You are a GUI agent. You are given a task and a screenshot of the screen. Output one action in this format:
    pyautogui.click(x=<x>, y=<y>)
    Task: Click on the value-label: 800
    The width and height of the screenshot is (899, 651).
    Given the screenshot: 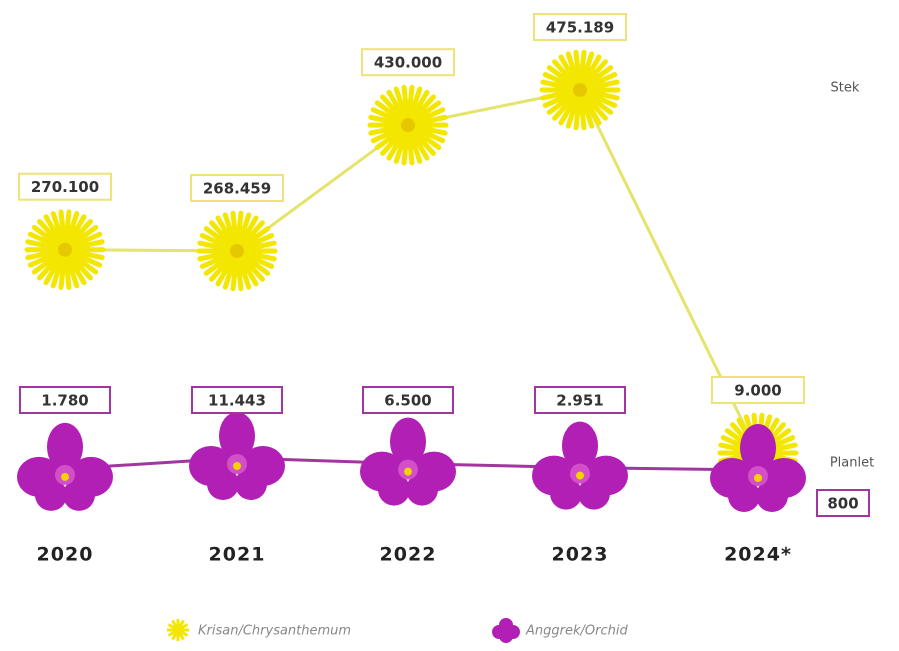 What is the action you would take?
    pyautogui.click(x=842, y=504)
    